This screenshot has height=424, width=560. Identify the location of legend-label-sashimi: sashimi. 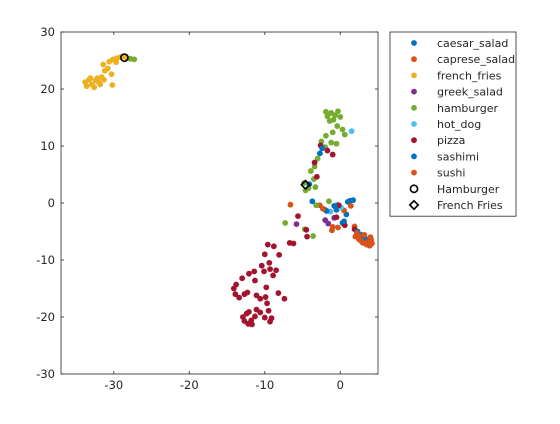
(458, 156).